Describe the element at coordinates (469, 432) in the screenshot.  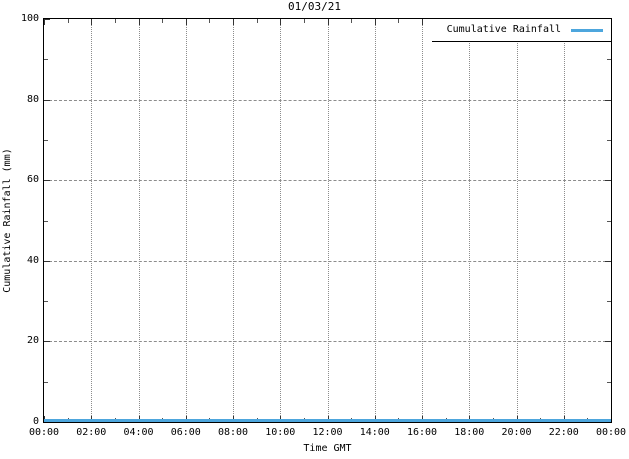
I see `x-axis-tick-label: 18:00` at that location.